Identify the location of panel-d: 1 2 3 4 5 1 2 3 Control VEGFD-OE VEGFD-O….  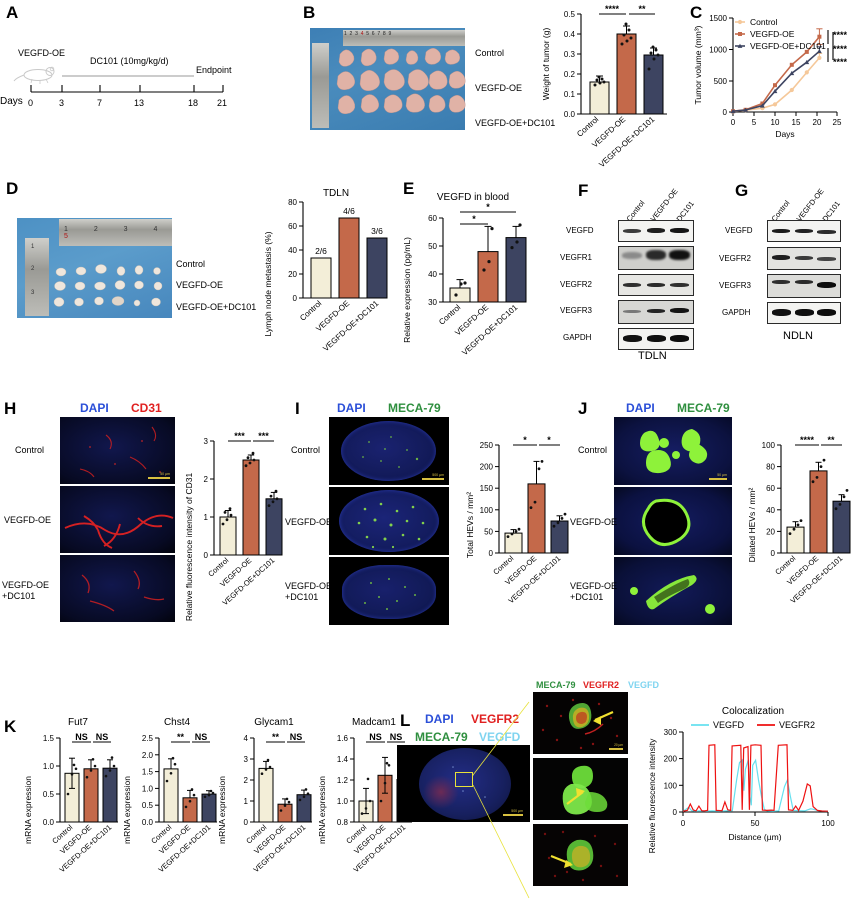
(128, 265).